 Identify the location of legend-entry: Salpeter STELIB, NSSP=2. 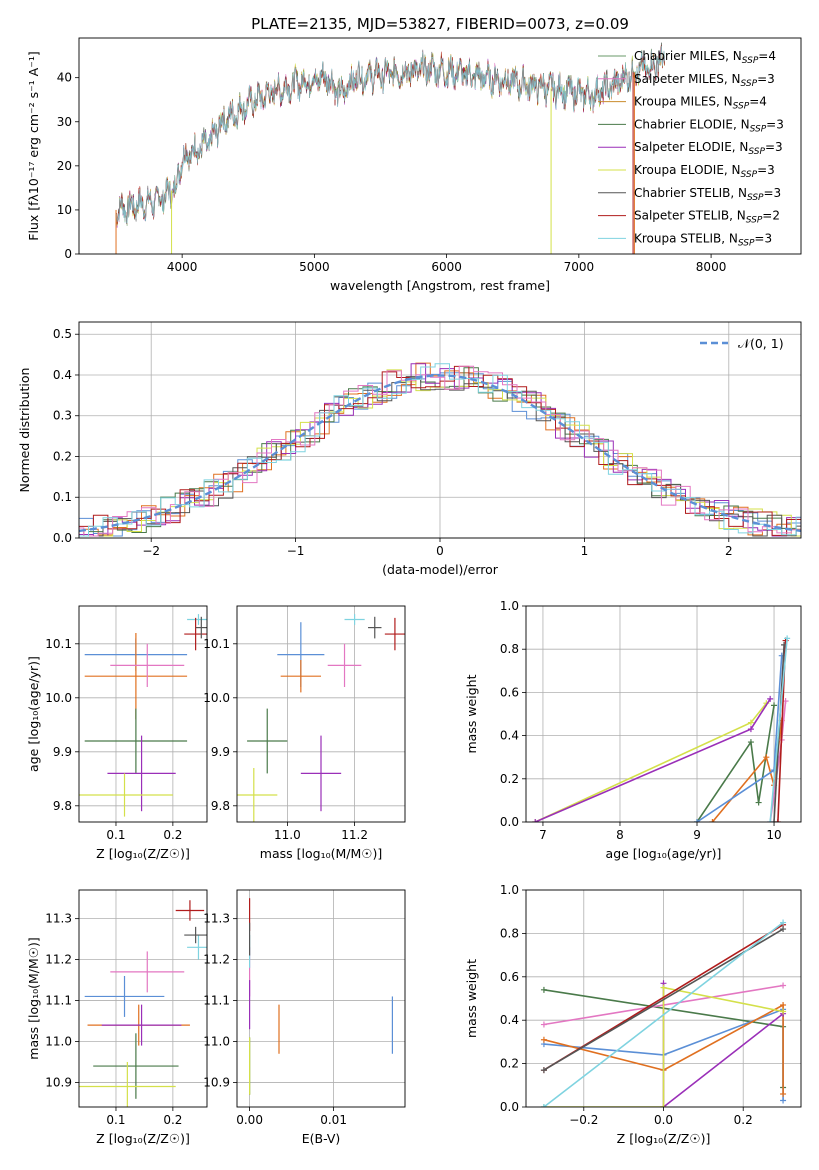
(707, 217).